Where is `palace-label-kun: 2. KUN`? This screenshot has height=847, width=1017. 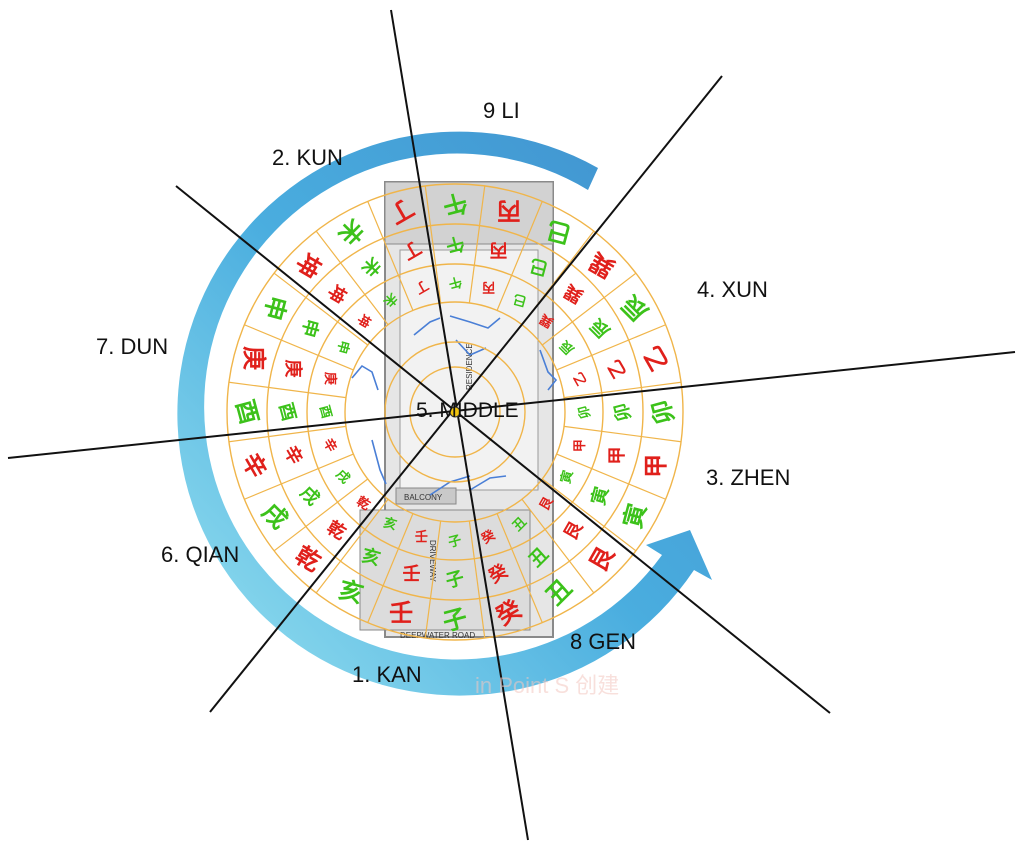
palace-label-kun: 2. KUN is located at coordinates (307, 157).